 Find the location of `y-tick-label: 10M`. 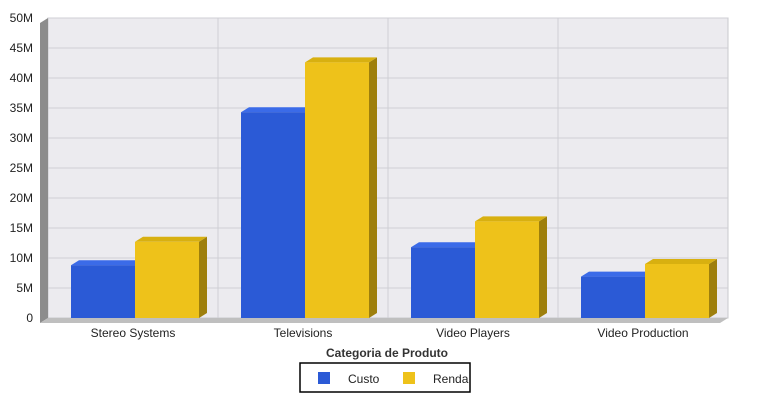

y-tick-label: 10M is located at coordinates (21, 258).